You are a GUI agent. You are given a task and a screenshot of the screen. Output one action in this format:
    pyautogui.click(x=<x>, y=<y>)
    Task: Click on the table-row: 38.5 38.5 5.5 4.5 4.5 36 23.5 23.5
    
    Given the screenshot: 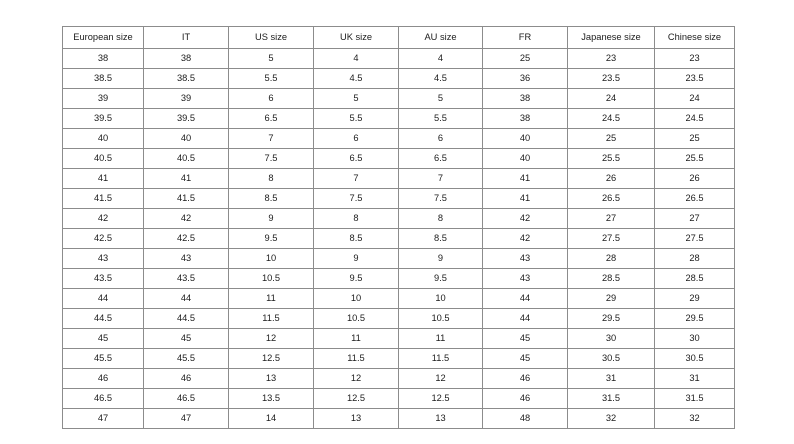 What is the action you would take?
    pyautogui.click(x=398, y=78)
    